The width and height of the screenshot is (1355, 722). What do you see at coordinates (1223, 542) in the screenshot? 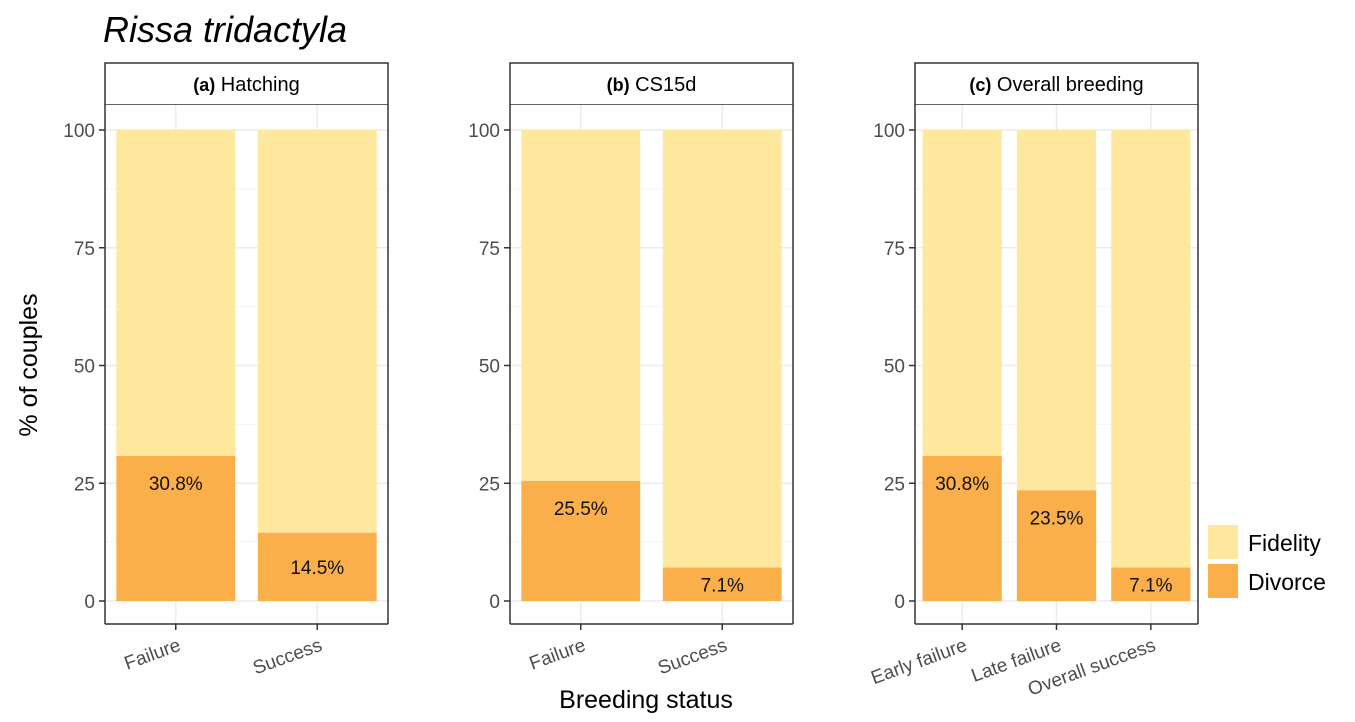
I see `legend-swatch-fidelity` at bounding box center [1223, 542].